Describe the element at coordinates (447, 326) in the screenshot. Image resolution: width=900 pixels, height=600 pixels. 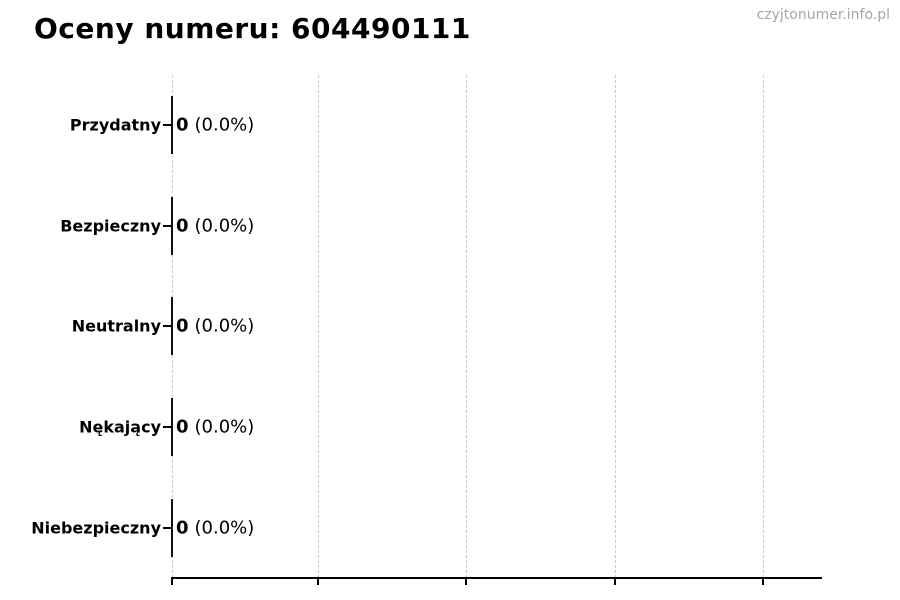
I see `bar-row: Neutralny 0 (0.0%)` at that location.